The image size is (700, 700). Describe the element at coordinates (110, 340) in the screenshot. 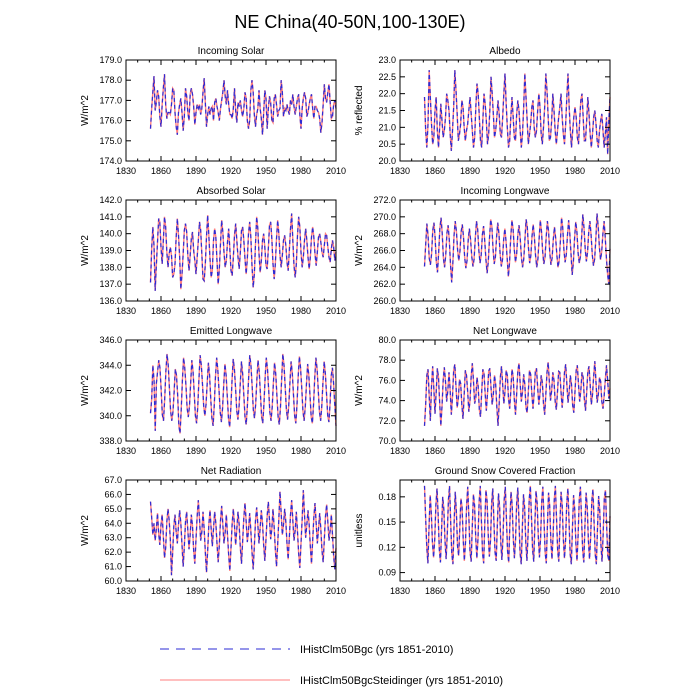

I see `y-tick-label: 346.0` at that location.